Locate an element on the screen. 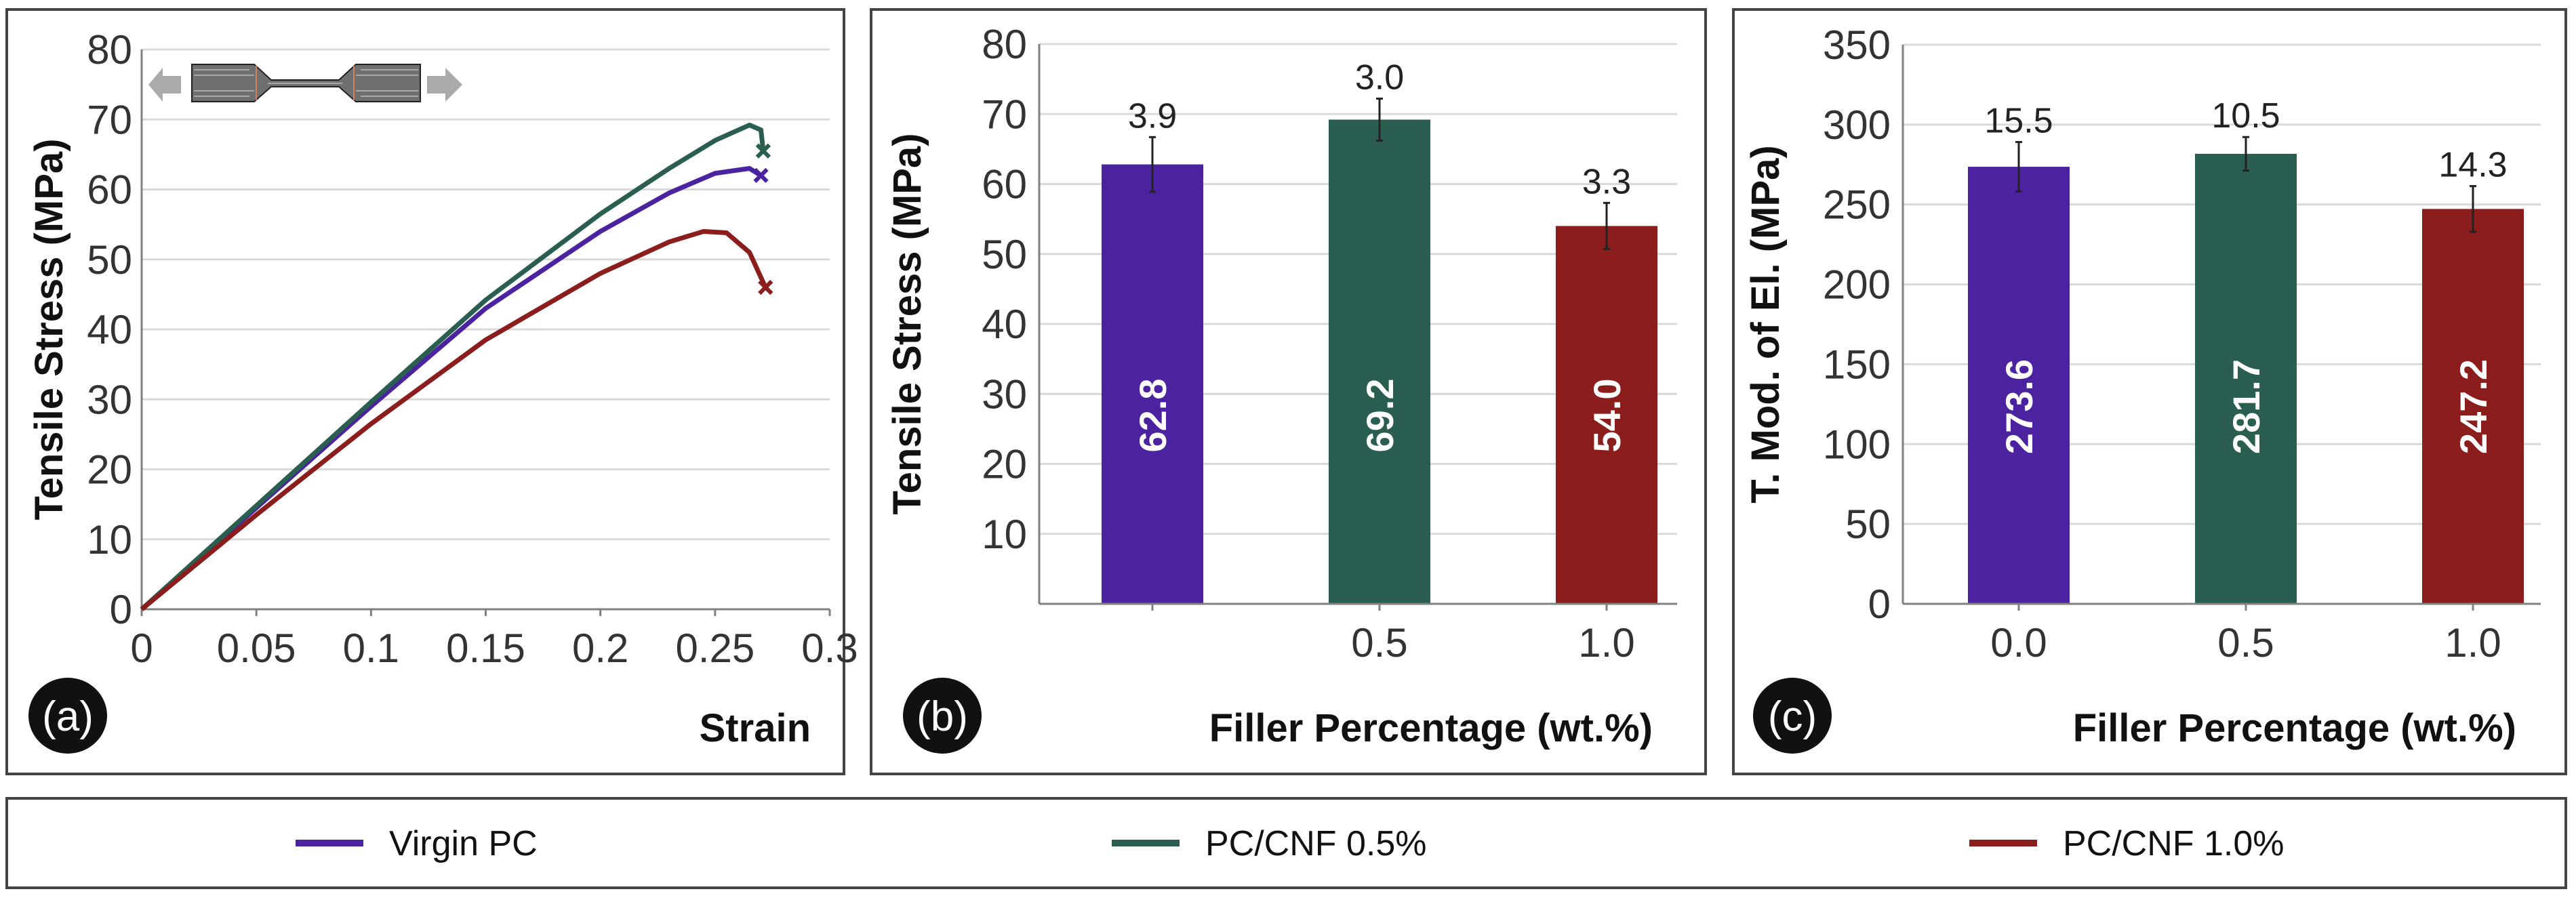 This screenshot has height=900, width=2576. x-tick-label: 0.1 is located at coordinates (371, 648).